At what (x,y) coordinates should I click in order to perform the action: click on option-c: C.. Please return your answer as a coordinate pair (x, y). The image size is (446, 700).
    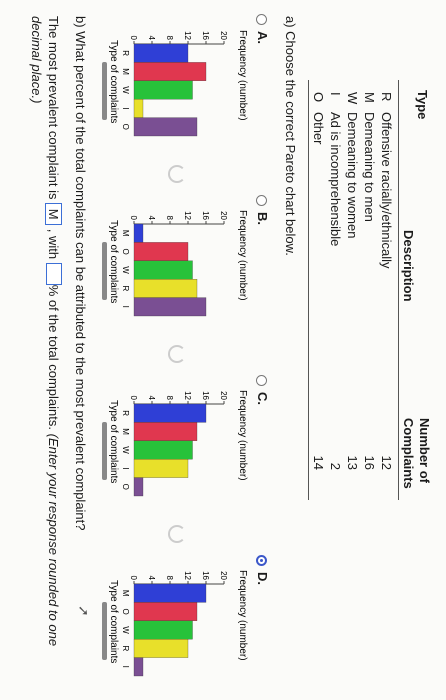
    Looking at the image, I should click on (262, 390).